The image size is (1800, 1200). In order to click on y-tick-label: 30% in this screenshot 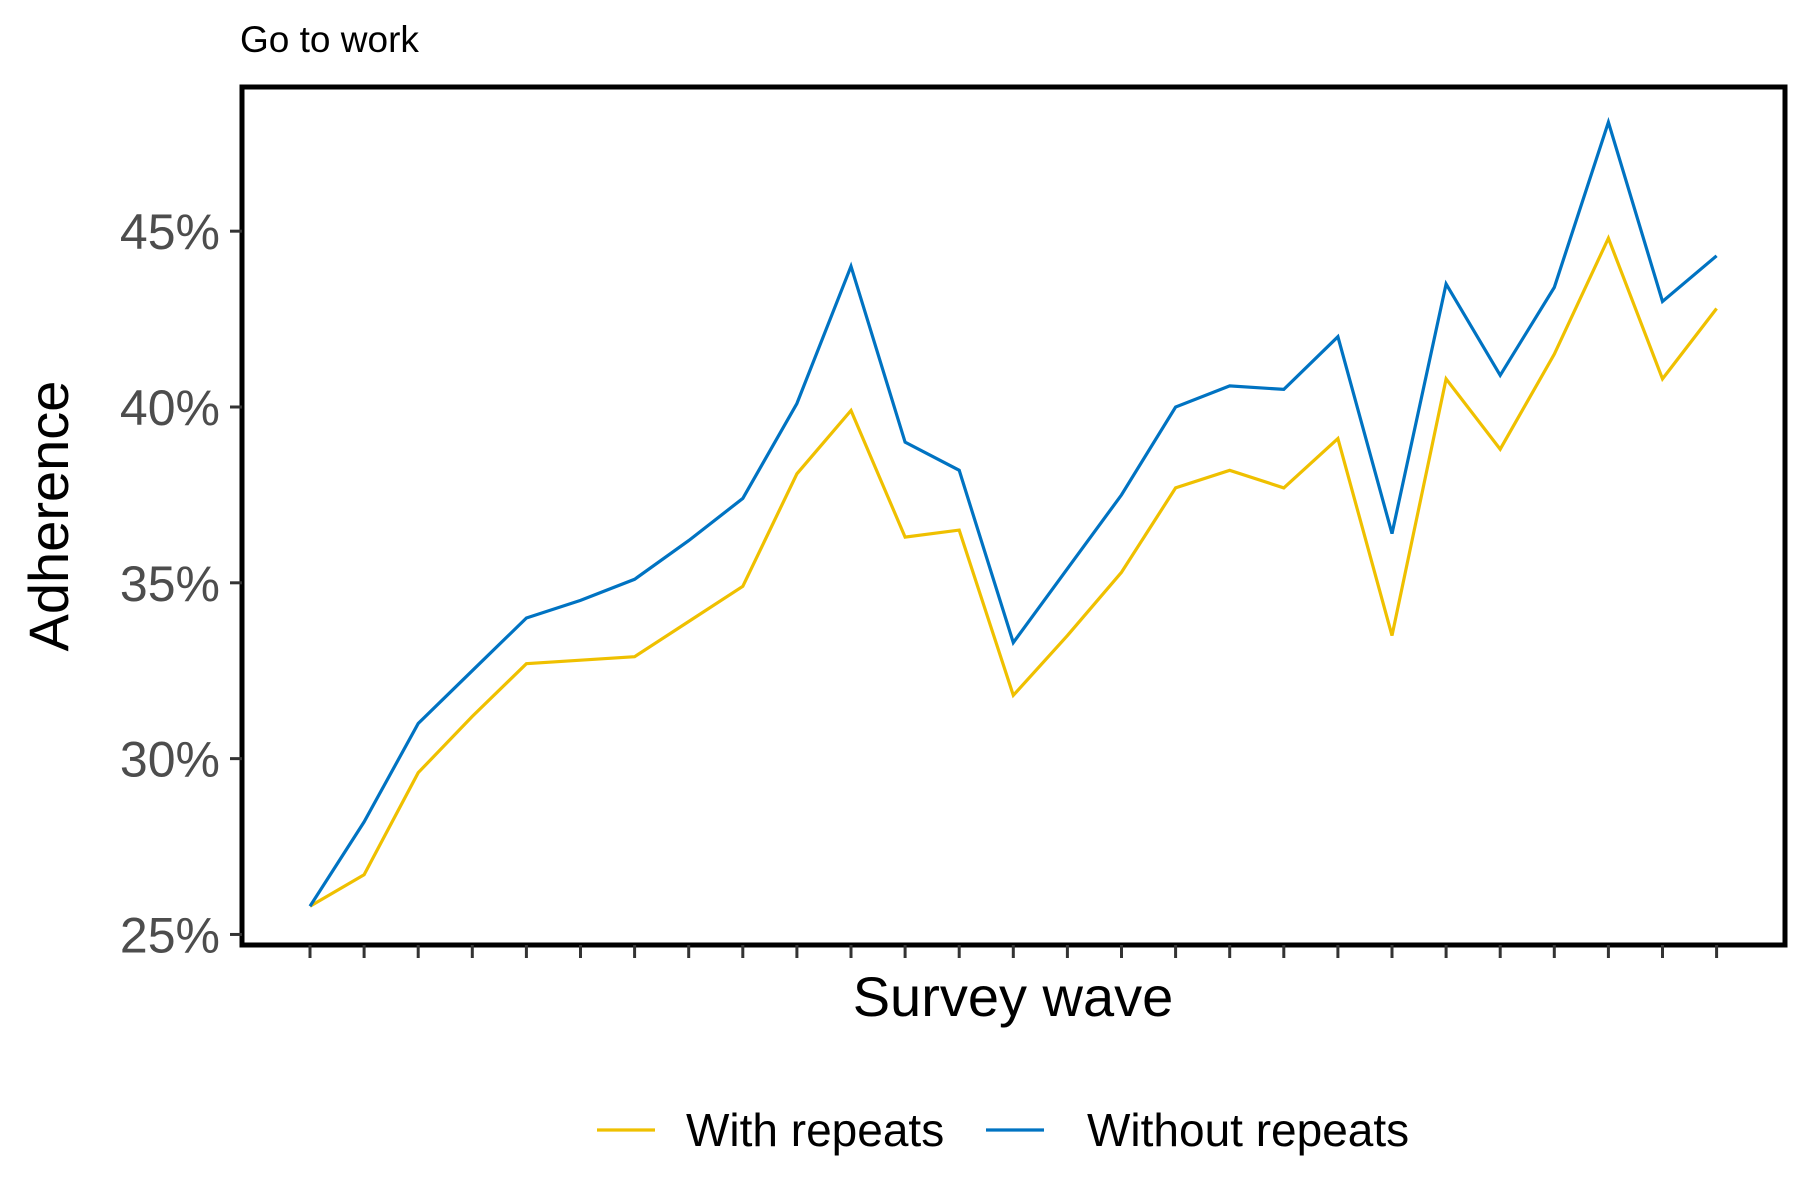, I will do `click(170, 760)`.